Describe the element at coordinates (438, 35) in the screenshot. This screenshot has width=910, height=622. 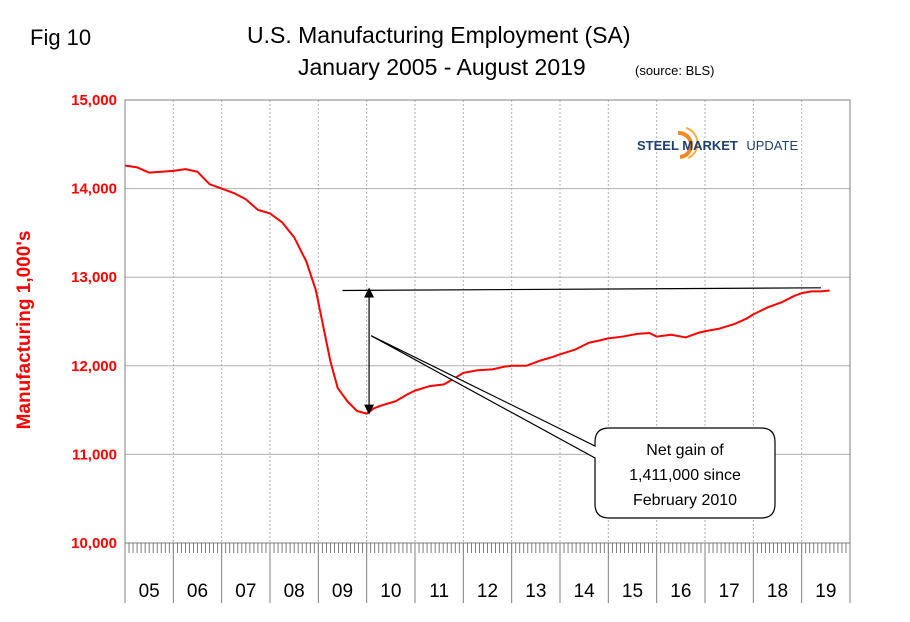
I see `chart-title-line1: U.S. Manufacturing Employment (SA)` at that location.